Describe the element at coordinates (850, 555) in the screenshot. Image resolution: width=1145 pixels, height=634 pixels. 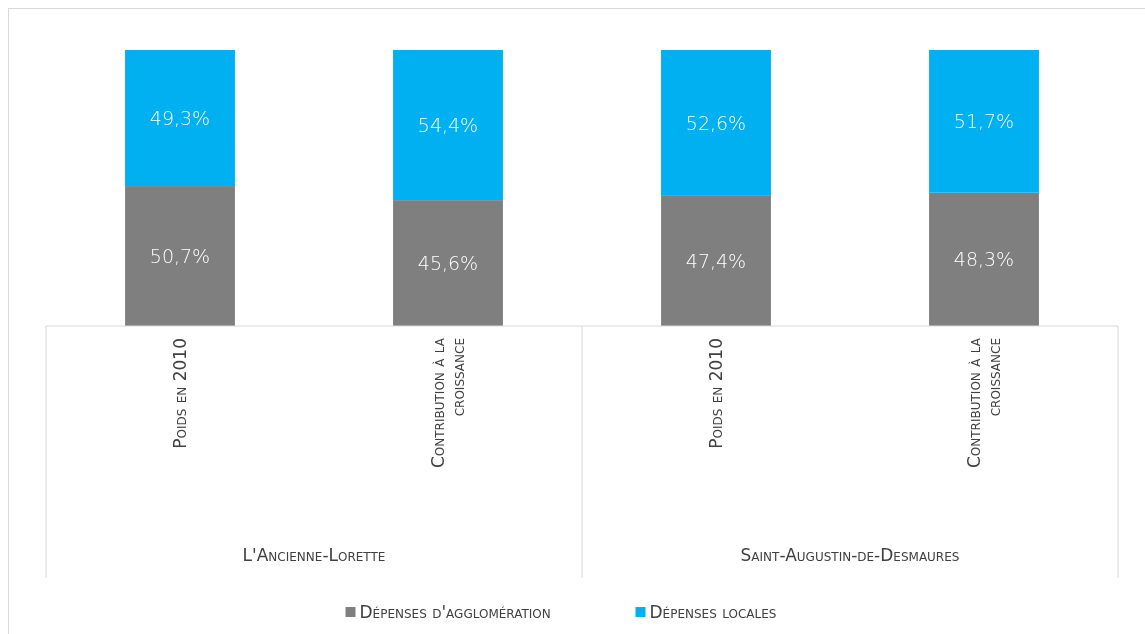
I see `text: Saint-Augustin-de-Desmaures` at that location.